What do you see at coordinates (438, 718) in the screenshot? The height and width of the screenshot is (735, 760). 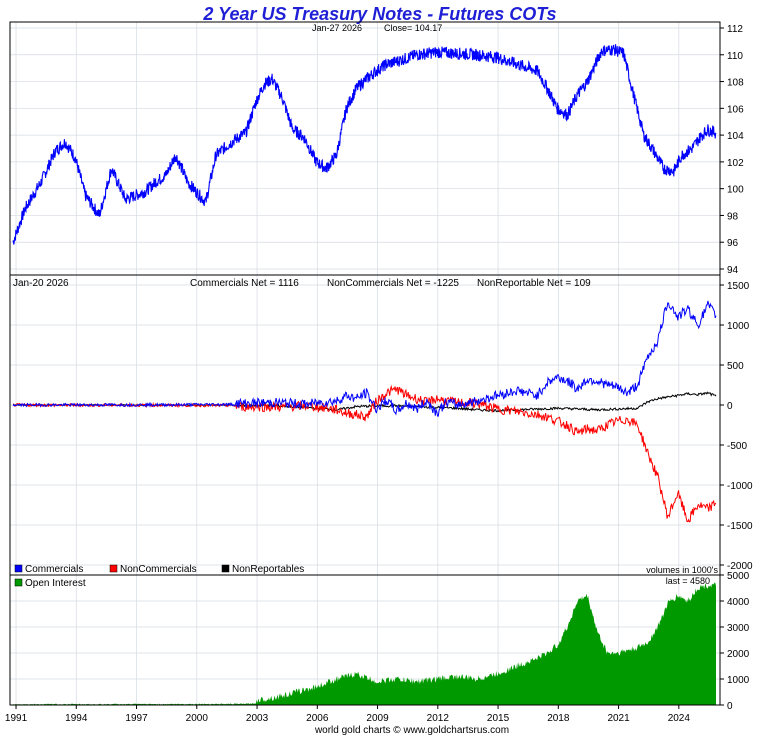 I see `x-tick-label: 2012` at bounding box center [438, 718].